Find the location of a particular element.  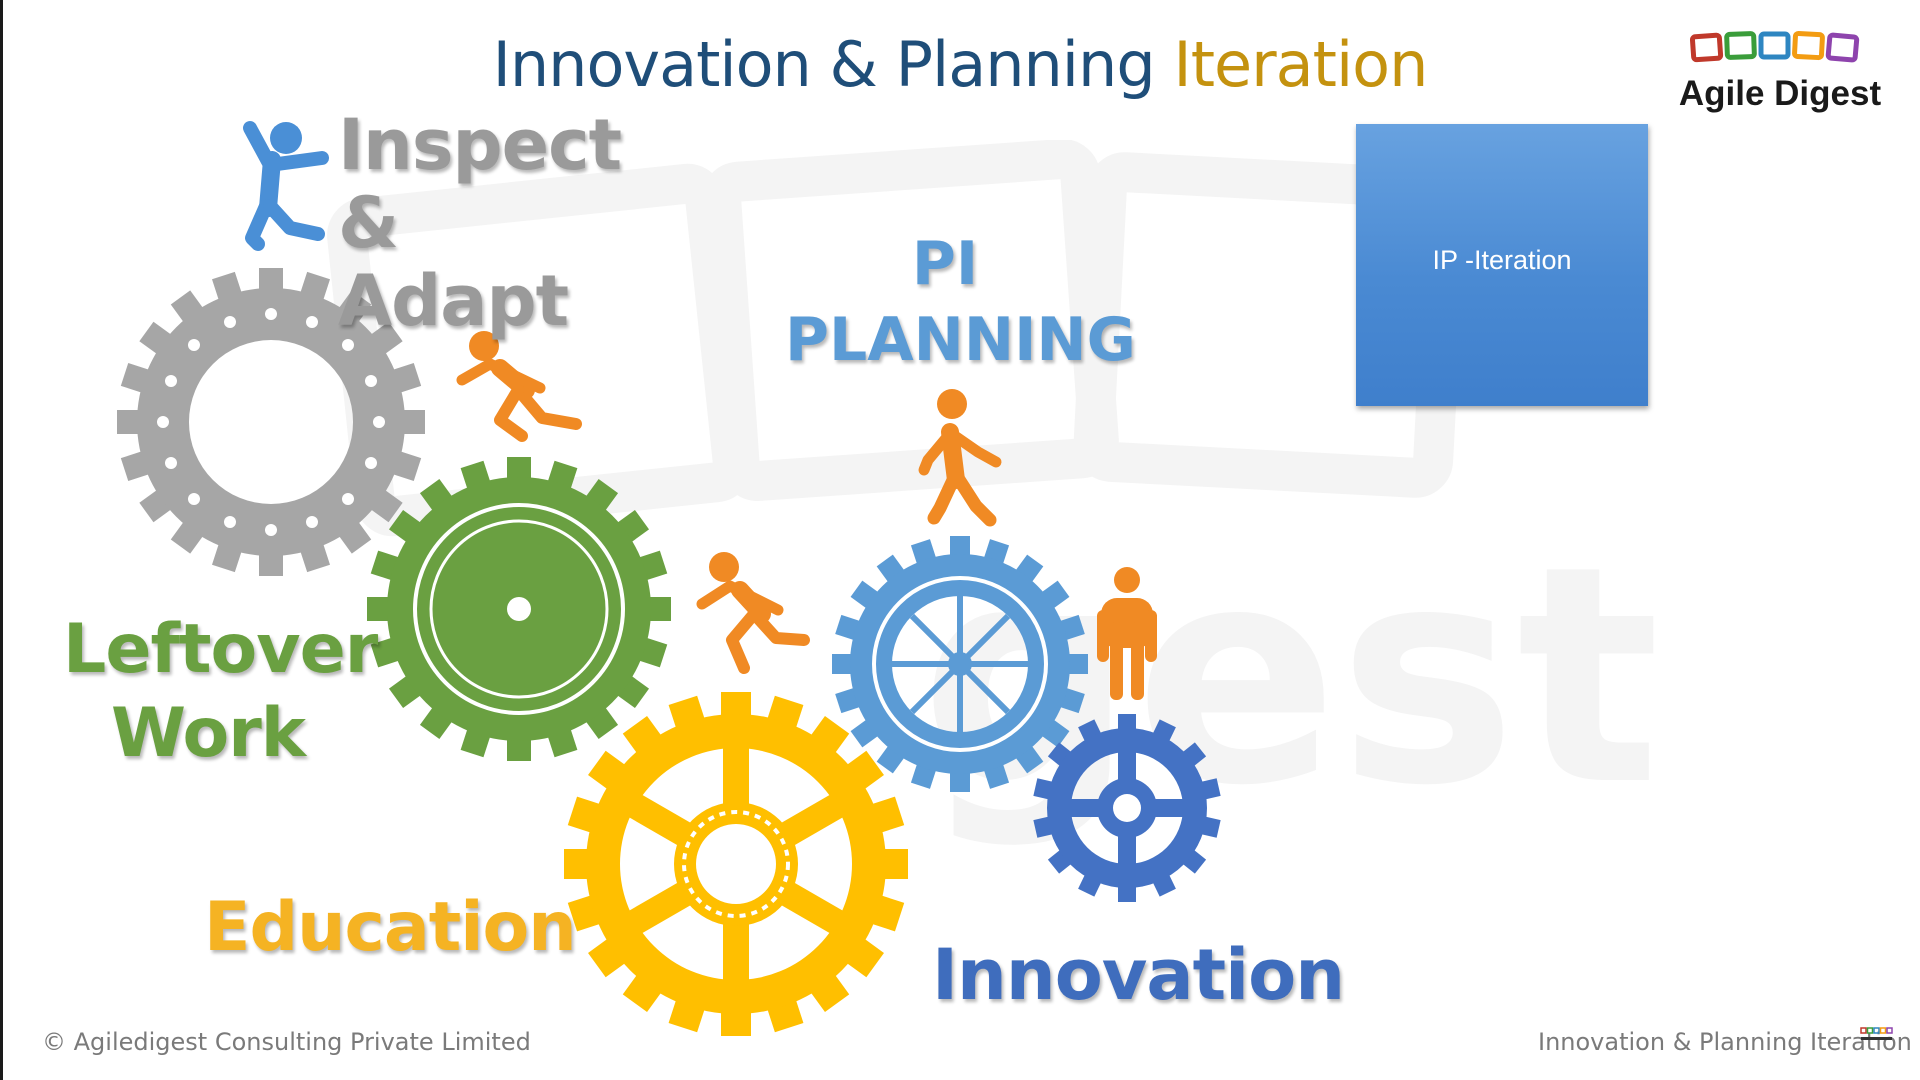

inspect-adapt-label: Inspect & Adapt is located at coordinates (483, 223).